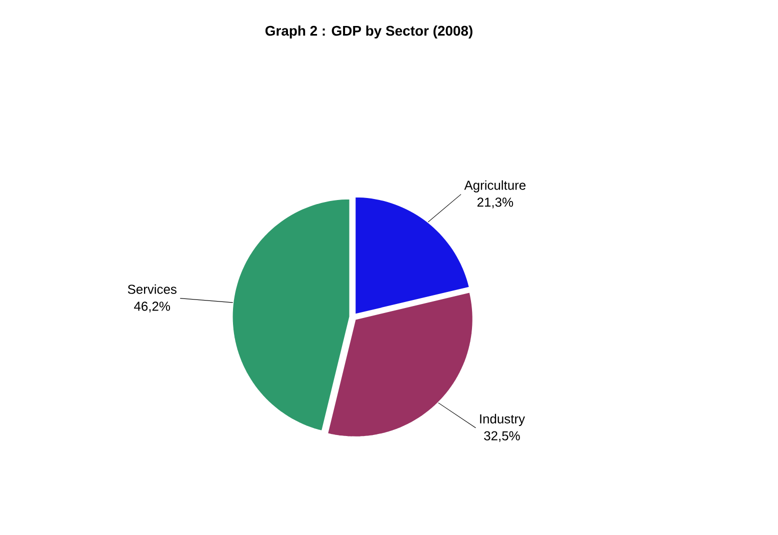  Describe the element at coordinates (502, 420) in the screenshot. I see `slice-label: Industry` at that location.